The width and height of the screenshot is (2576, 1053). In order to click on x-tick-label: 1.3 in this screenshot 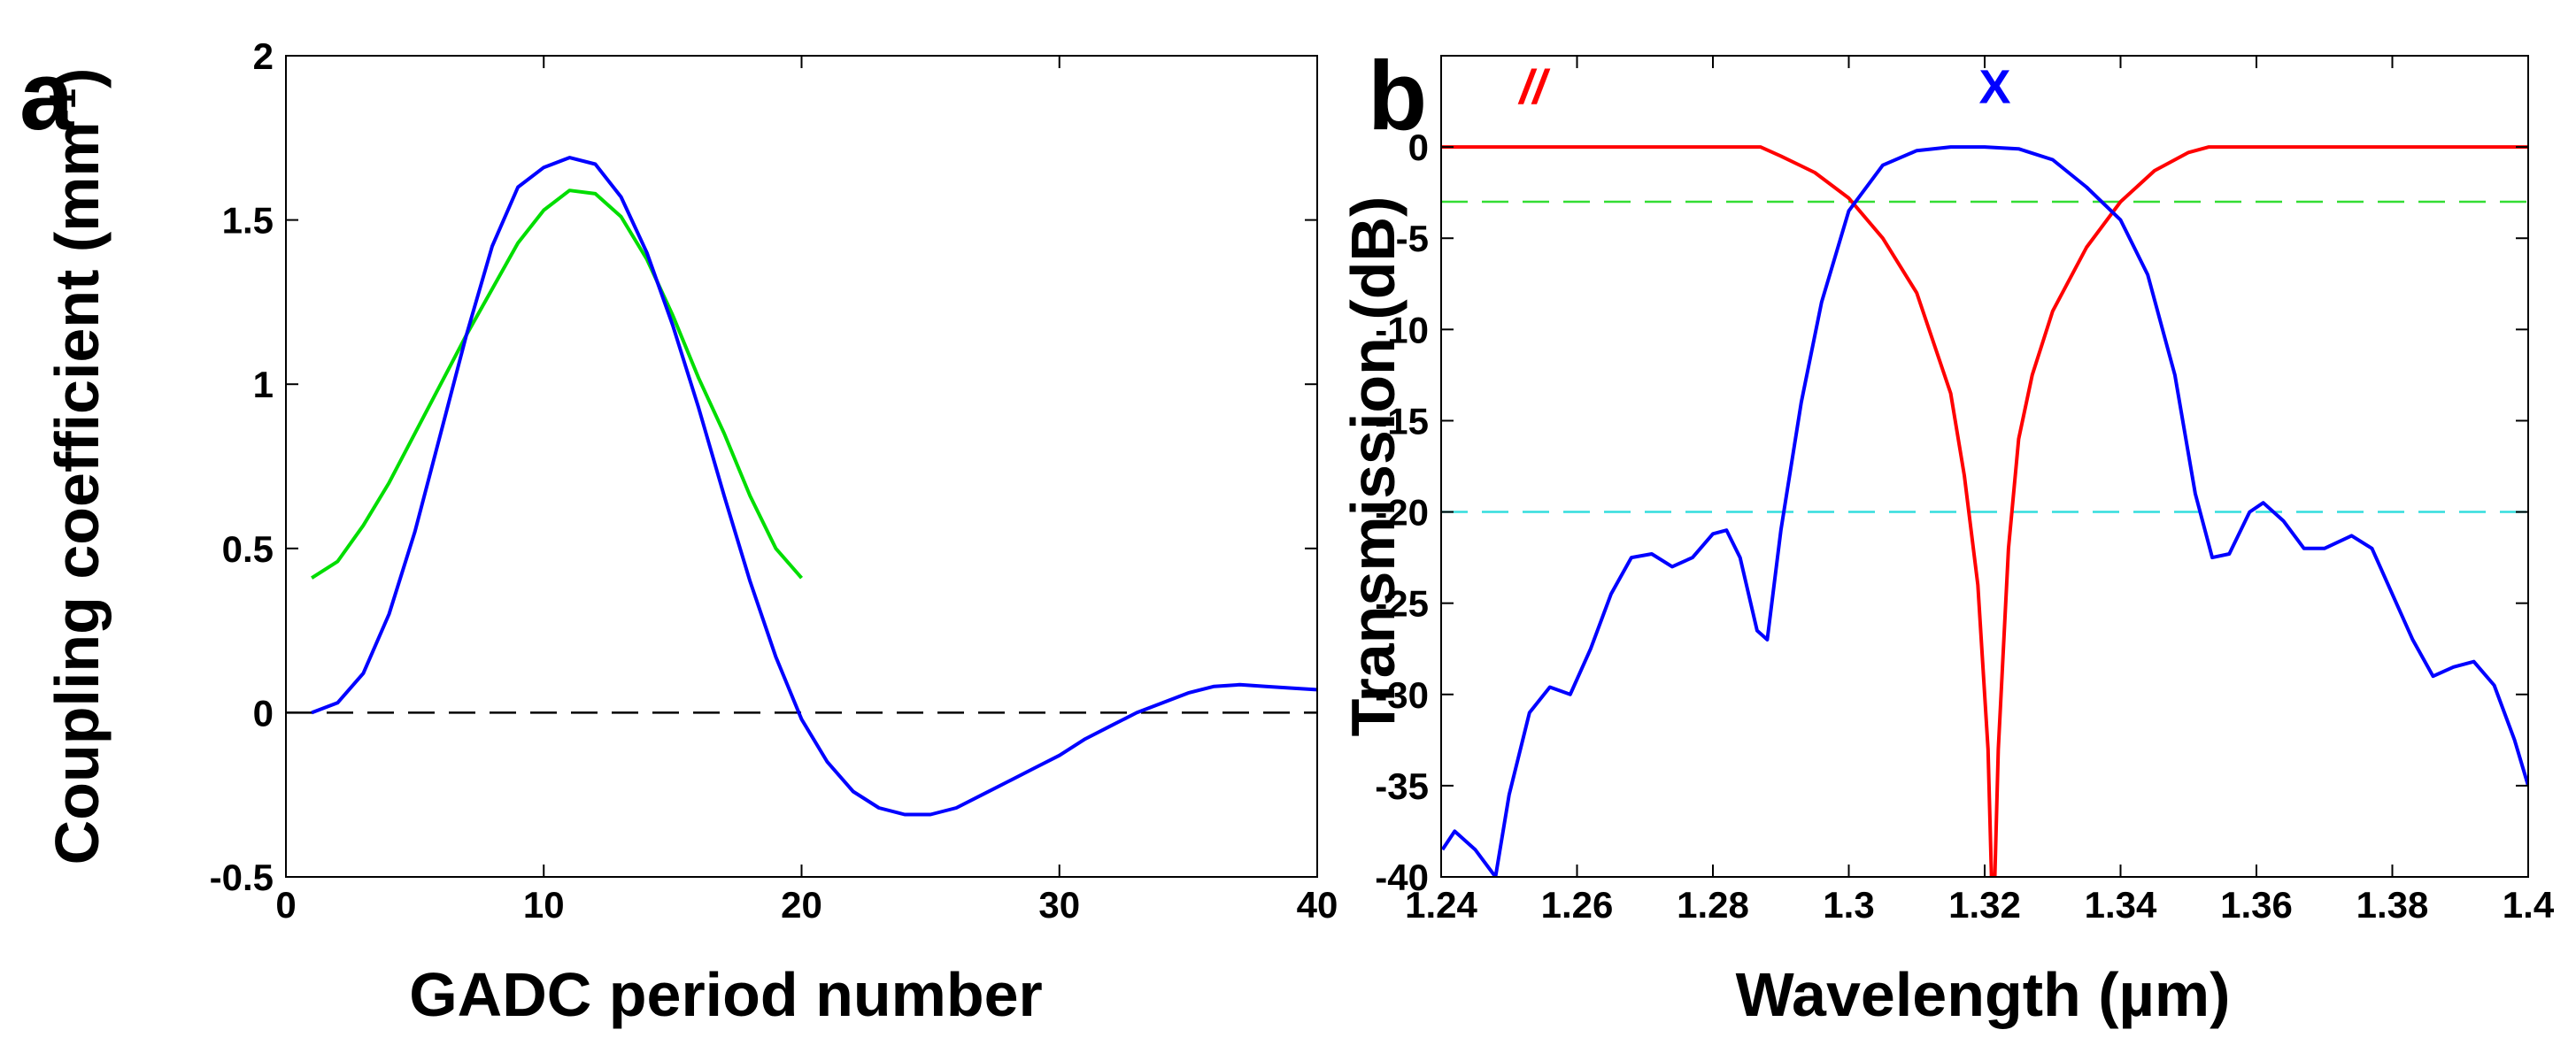, I will do `click(1848, 905)`.